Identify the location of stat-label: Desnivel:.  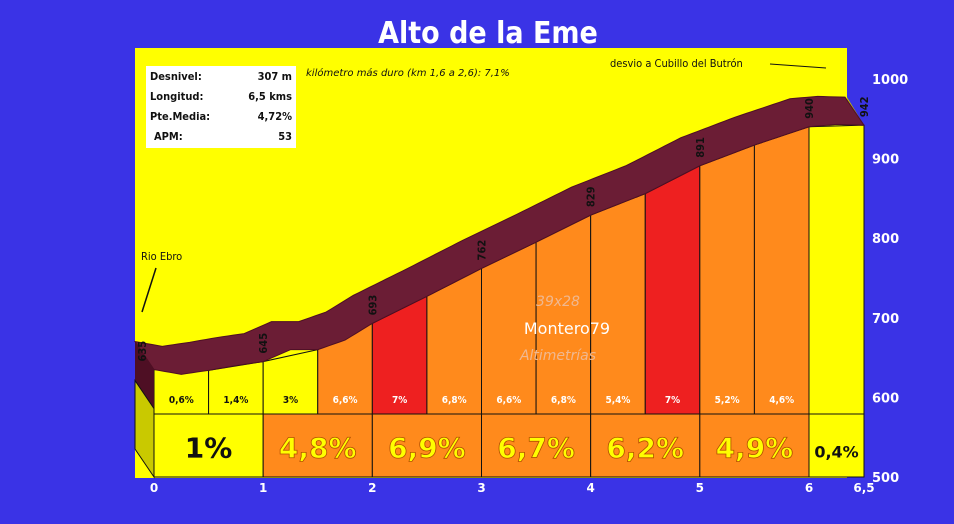
(176, 76).